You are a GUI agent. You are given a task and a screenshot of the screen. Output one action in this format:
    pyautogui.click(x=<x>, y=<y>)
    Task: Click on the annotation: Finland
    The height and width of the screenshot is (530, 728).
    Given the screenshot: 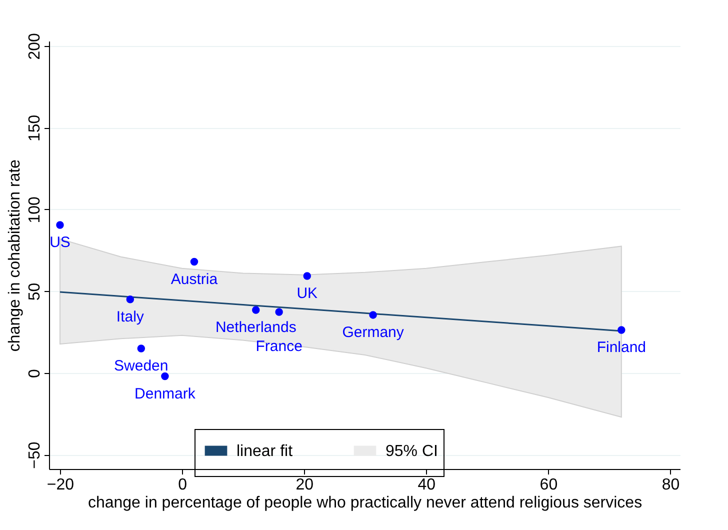 What is the action you would take?
    pyautogui.click(x=621, y=347)
    